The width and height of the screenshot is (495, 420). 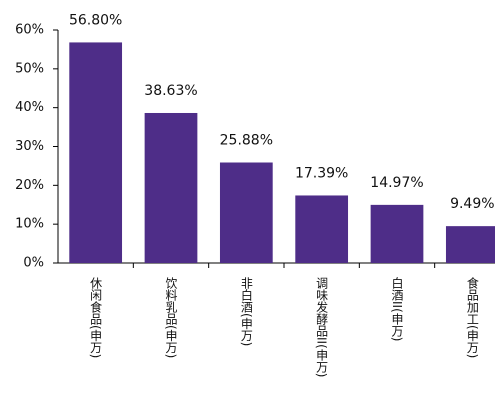 I want to click on y-tick-label: 20%, so click(x=29, y=185).